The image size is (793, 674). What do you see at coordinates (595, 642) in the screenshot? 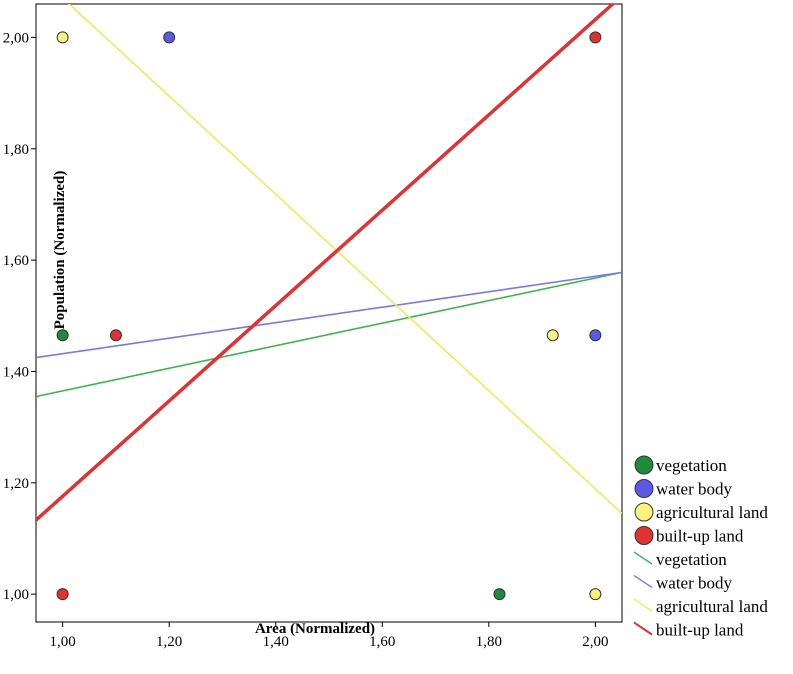
I see `x-tick-label: 2,00` at bounding box center [595, 642].